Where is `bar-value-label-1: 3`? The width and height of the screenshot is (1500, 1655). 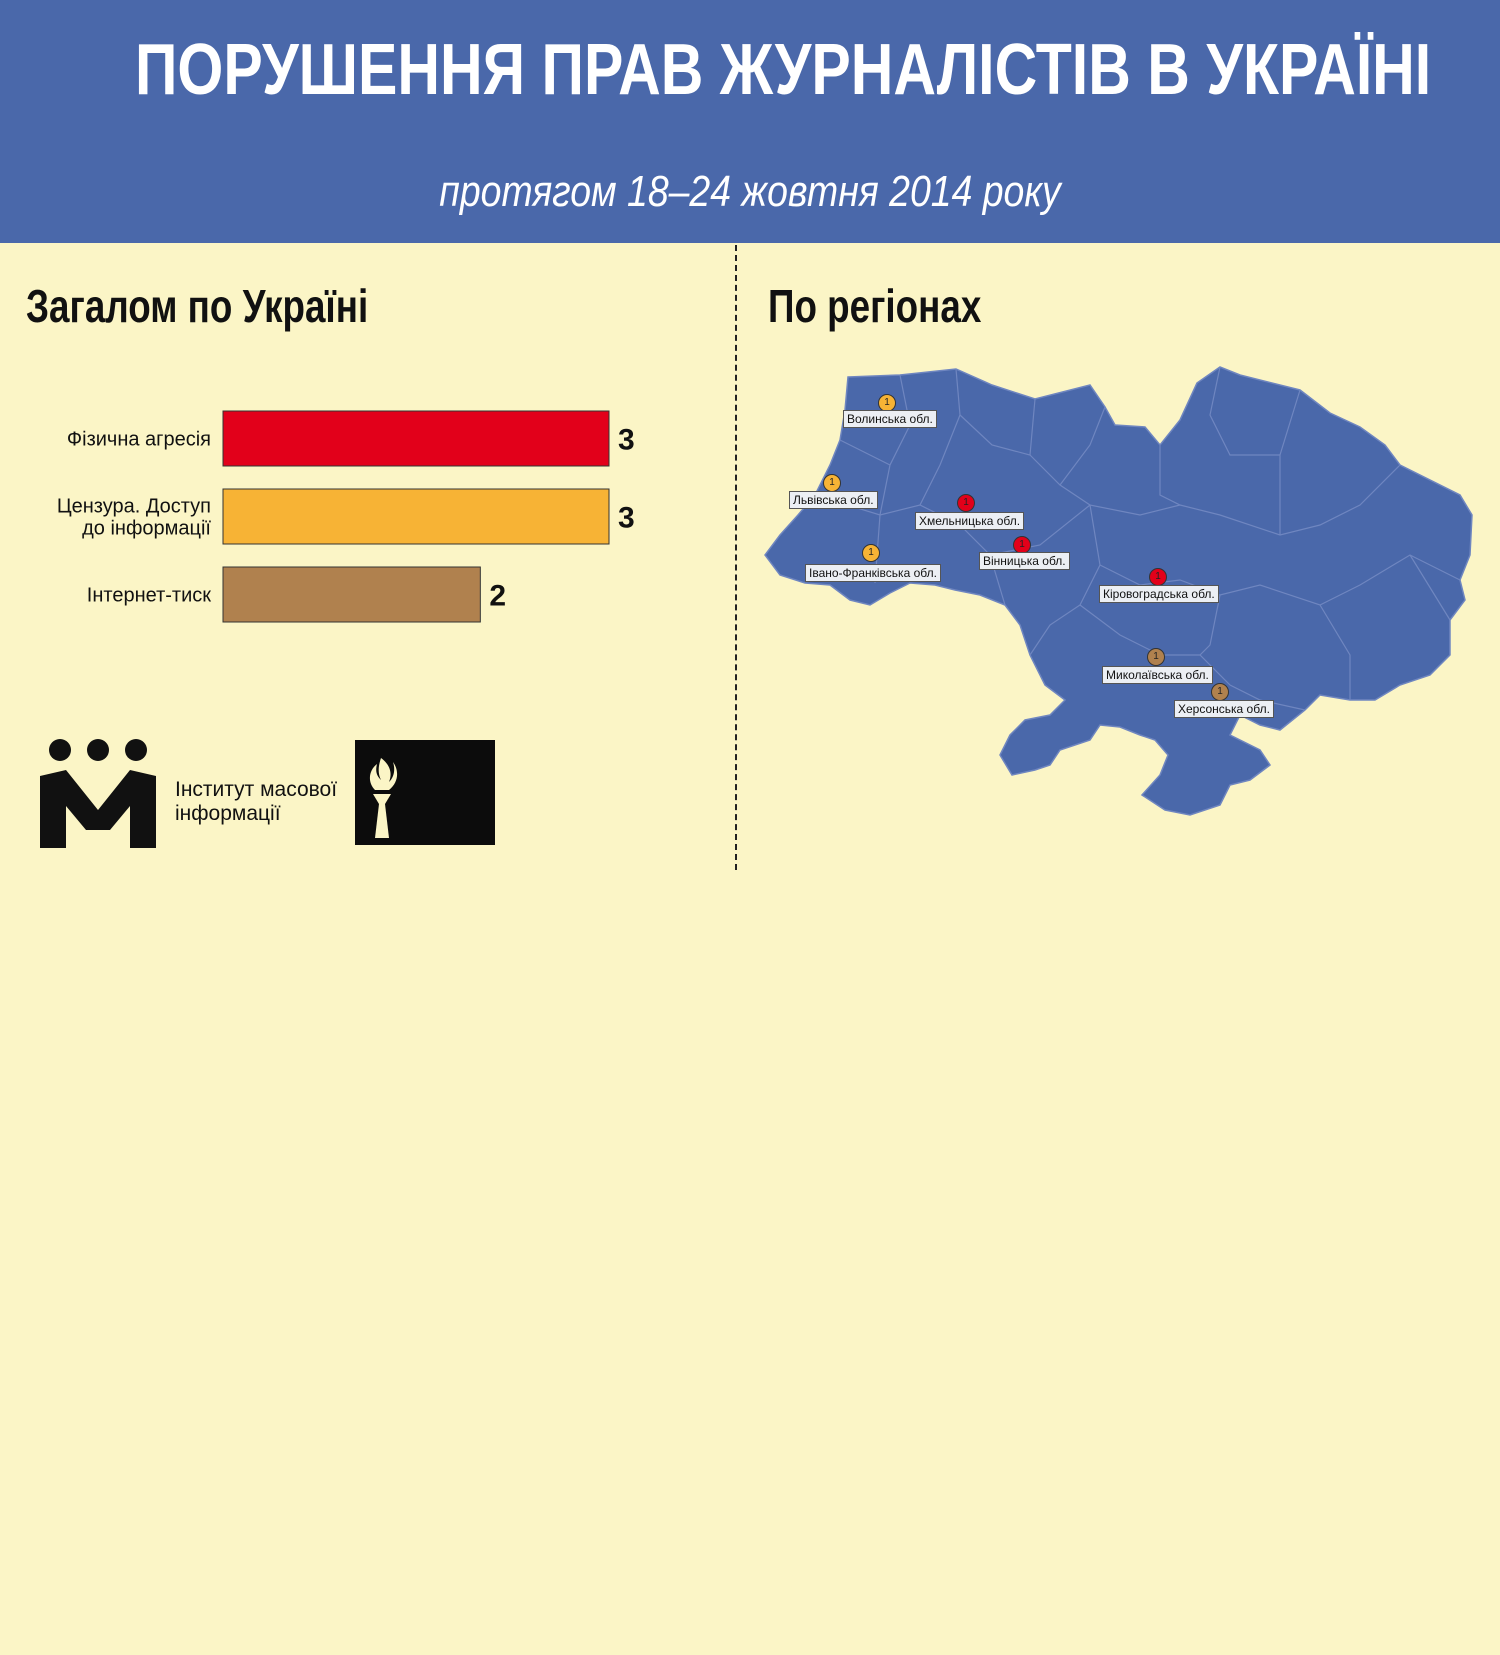
bar-value-label-1: 3 is located at coordinates (626, 518).